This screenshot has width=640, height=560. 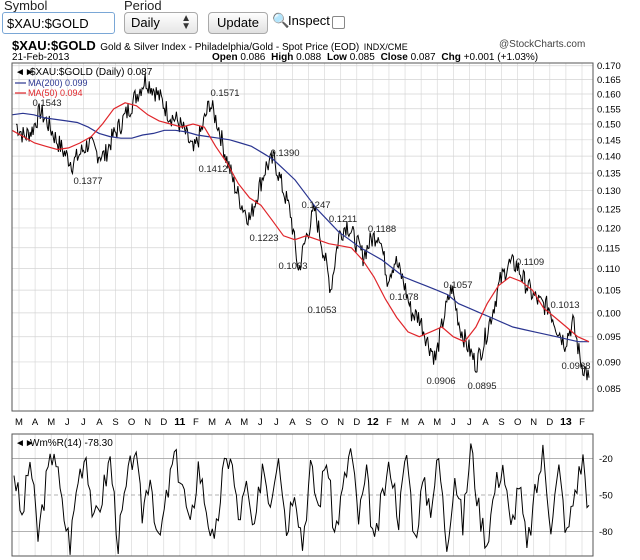 I want to click on legend-candle-icon: ◄►, so click(x=25, y=72).